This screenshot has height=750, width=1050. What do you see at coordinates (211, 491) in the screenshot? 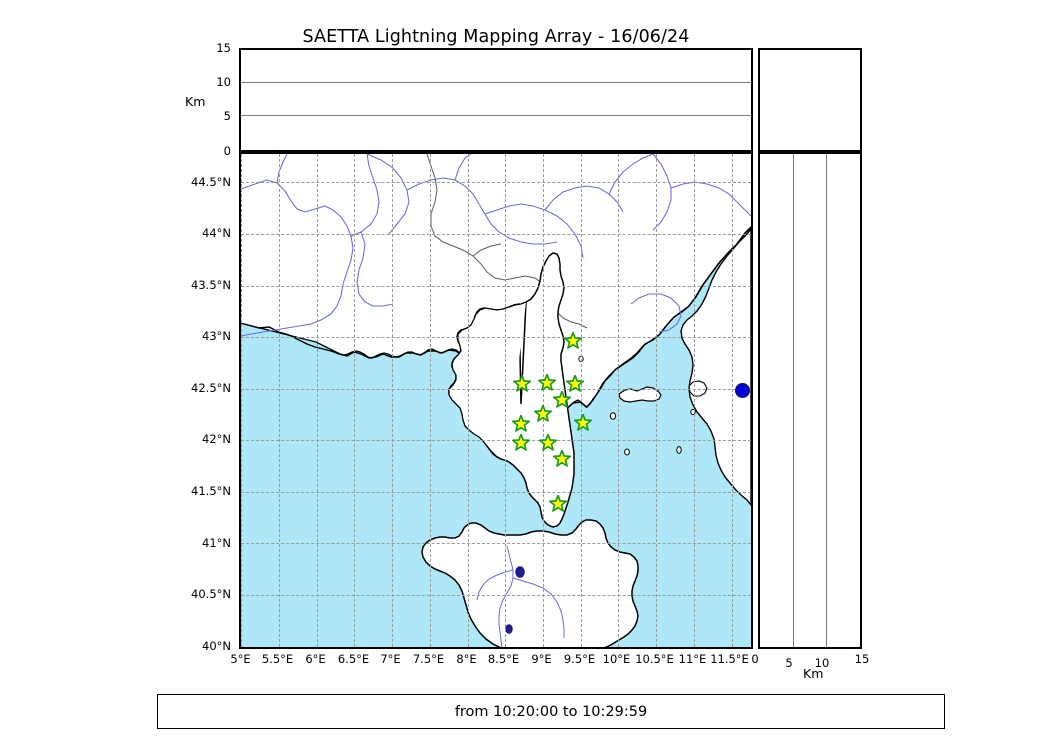
I see `map-ytick-41.5N: 41.5°N` at bounding box center [211, 491].